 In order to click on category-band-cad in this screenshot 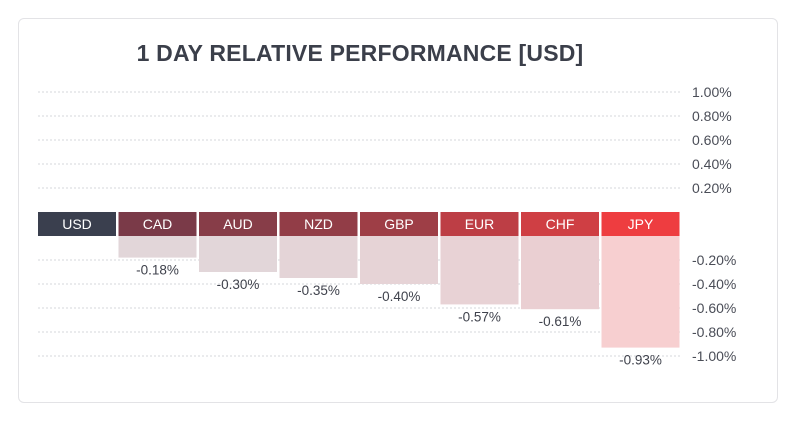, I will do `click(157, 224)`.